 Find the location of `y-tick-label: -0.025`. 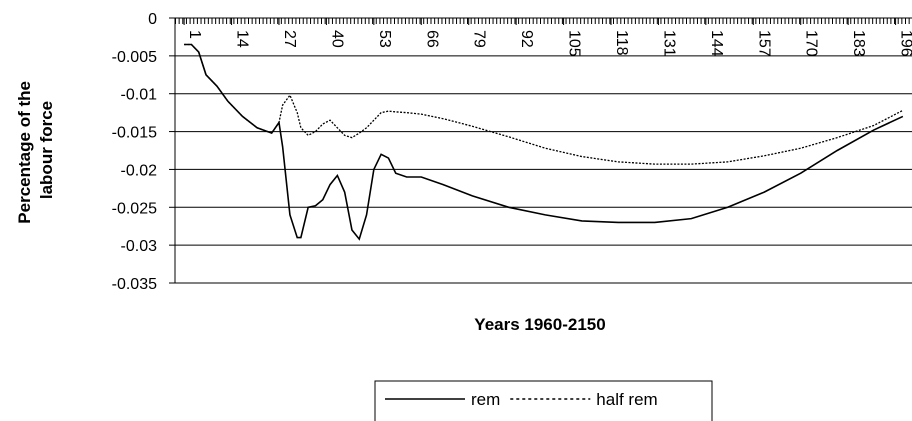

y-tick-label: -0.025 is located at coordinates (134, 208).